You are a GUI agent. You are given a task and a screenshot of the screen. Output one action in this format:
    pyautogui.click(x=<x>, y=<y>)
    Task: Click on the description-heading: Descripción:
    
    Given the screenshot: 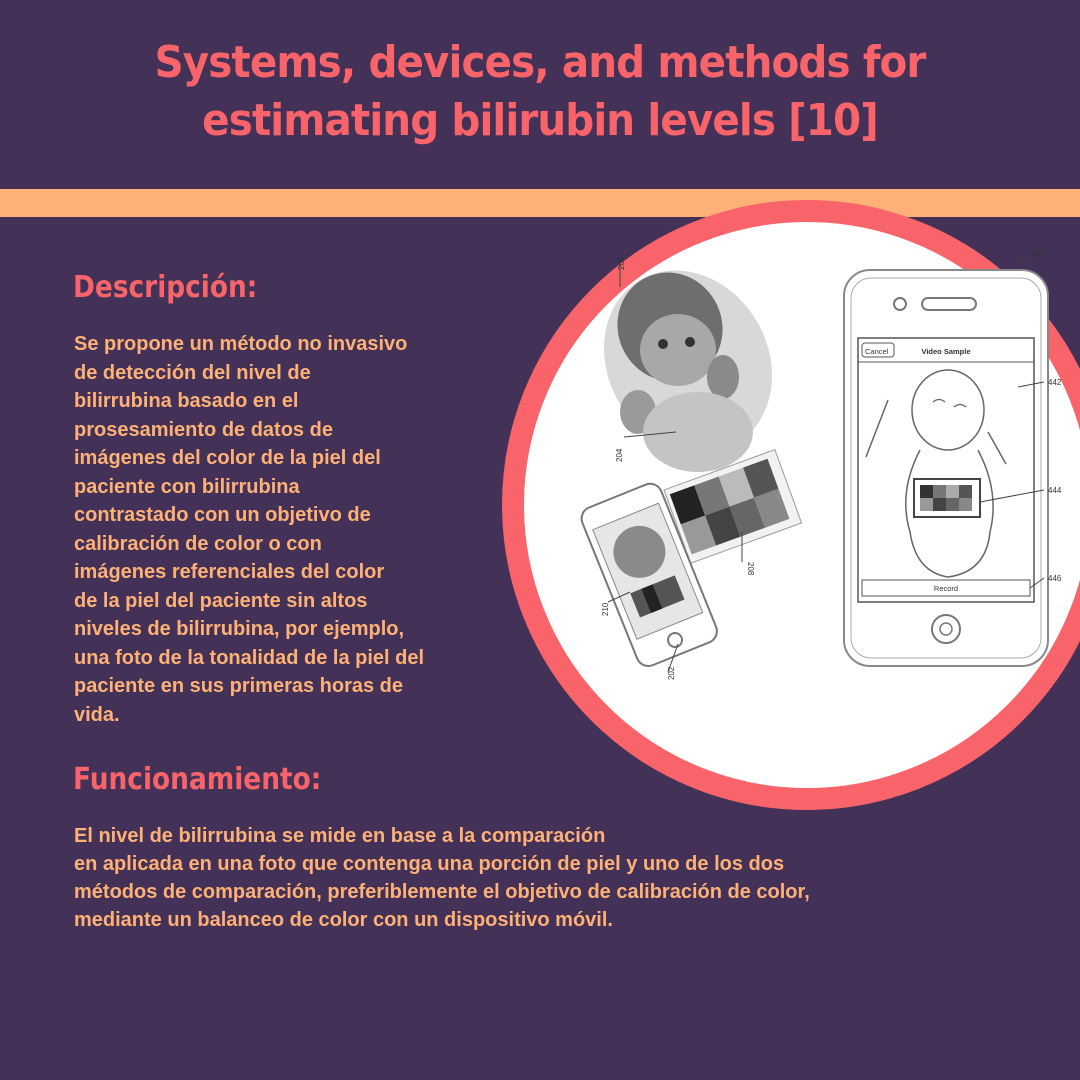 What is the action you would take?
    pyautogui.click(x=165, y=287)
    